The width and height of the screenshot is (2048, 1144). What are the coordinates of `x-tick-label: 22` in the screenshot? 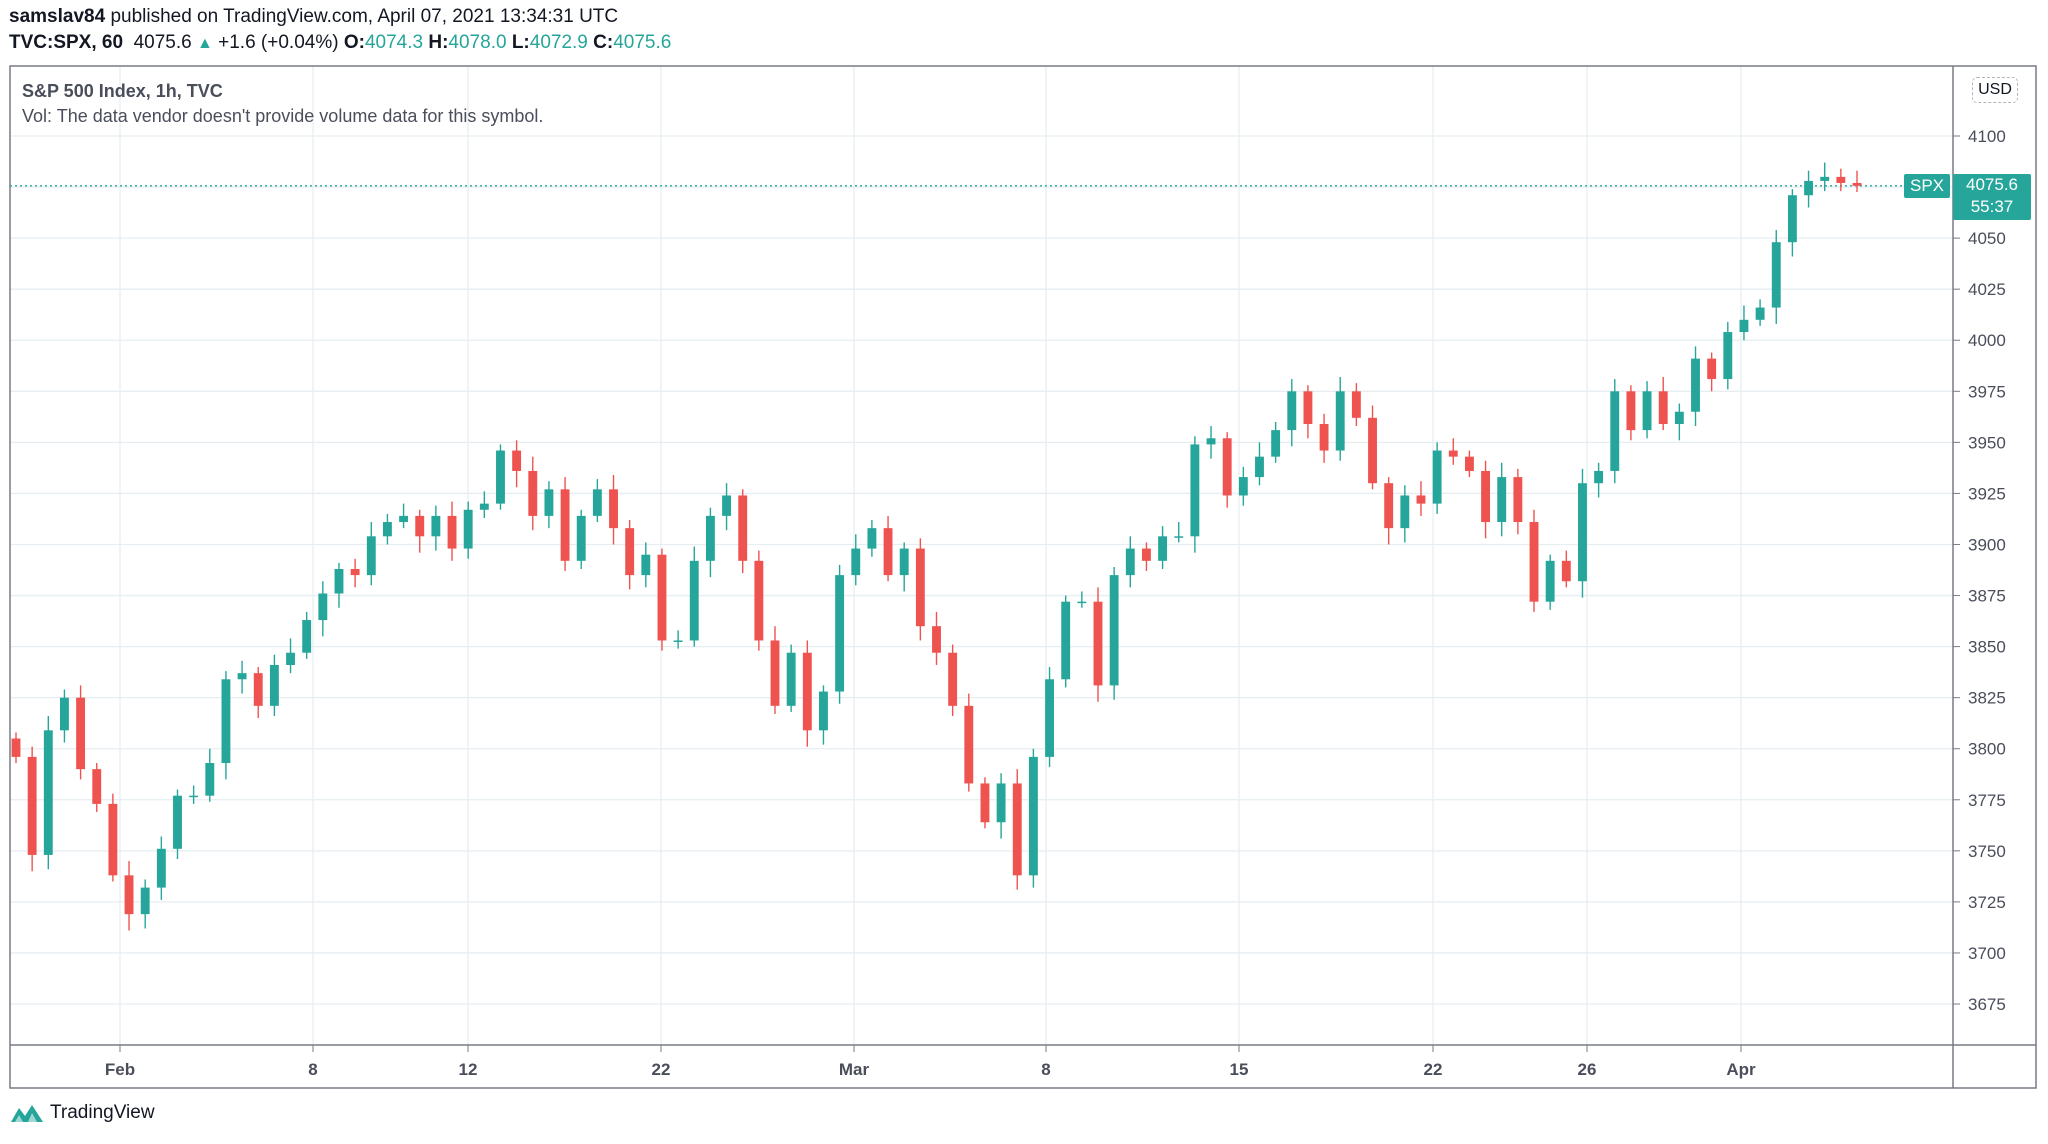 It's located at (1433, 1069).